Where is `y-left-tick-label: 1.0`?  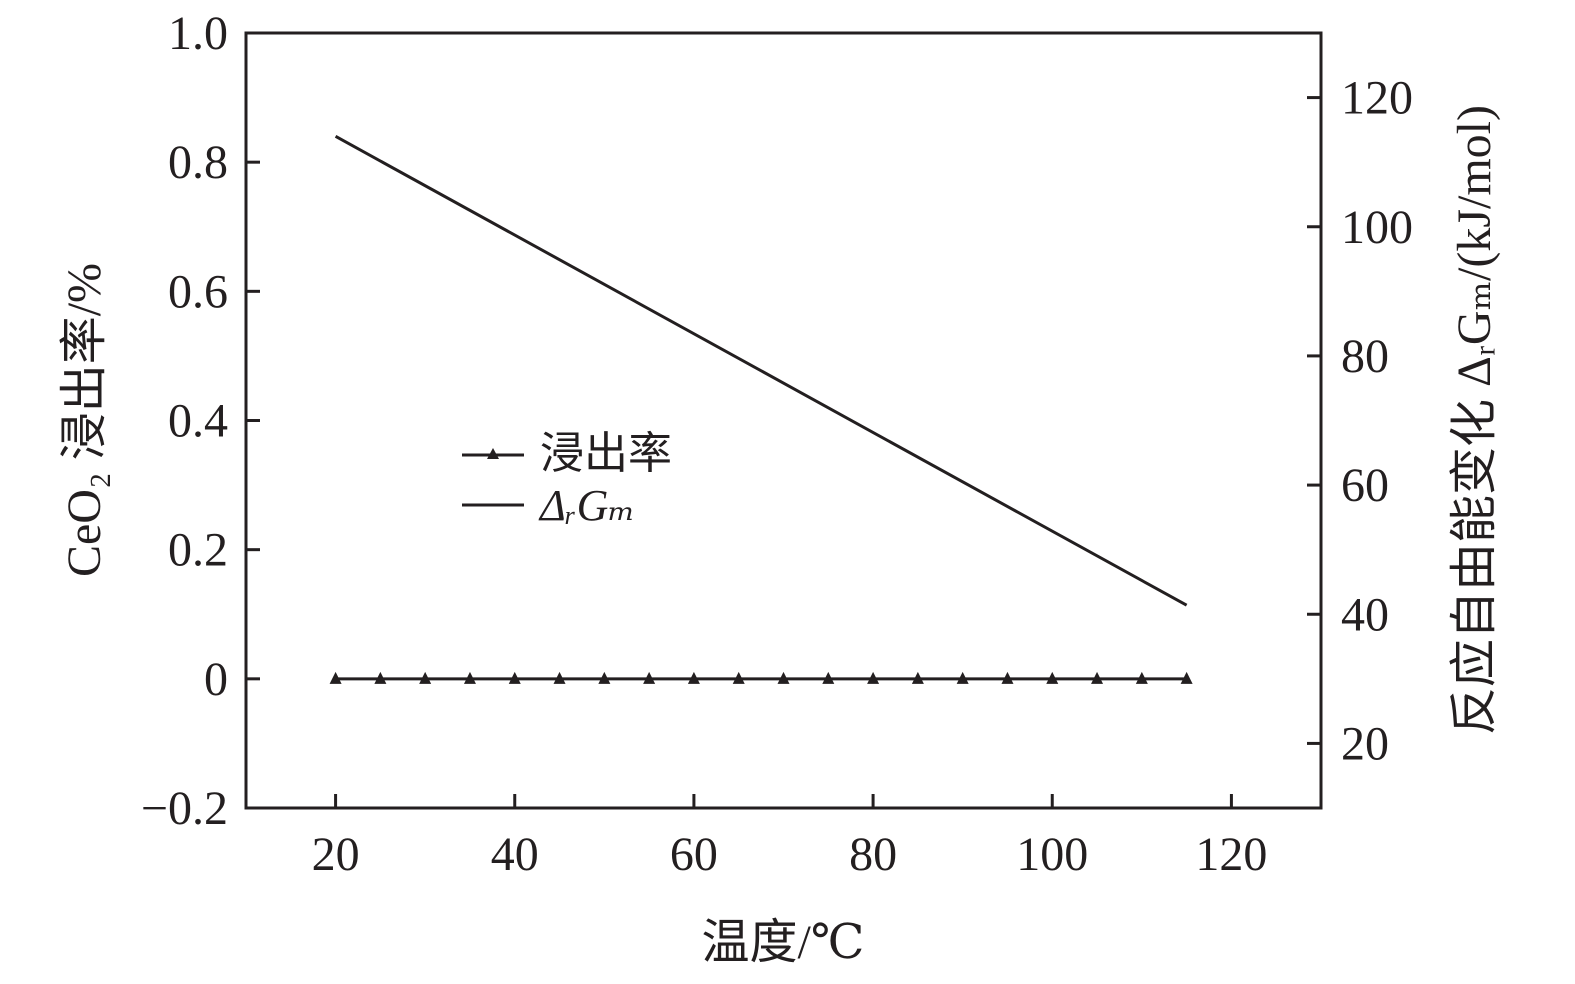 y-left-tick-label: 1.0 is located at coordinates (198, 33).